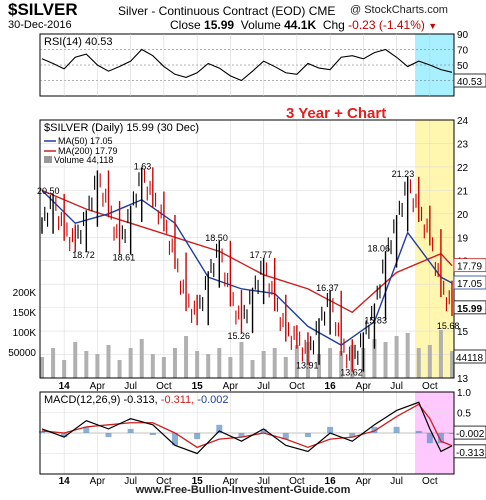 The image size is (486, 500). What do you see at coordinates (243, 490) in the screenshot?
I see `footer-url: www.Free-Bullion-Investment-Guide.com` at bounding box center [243, 490].